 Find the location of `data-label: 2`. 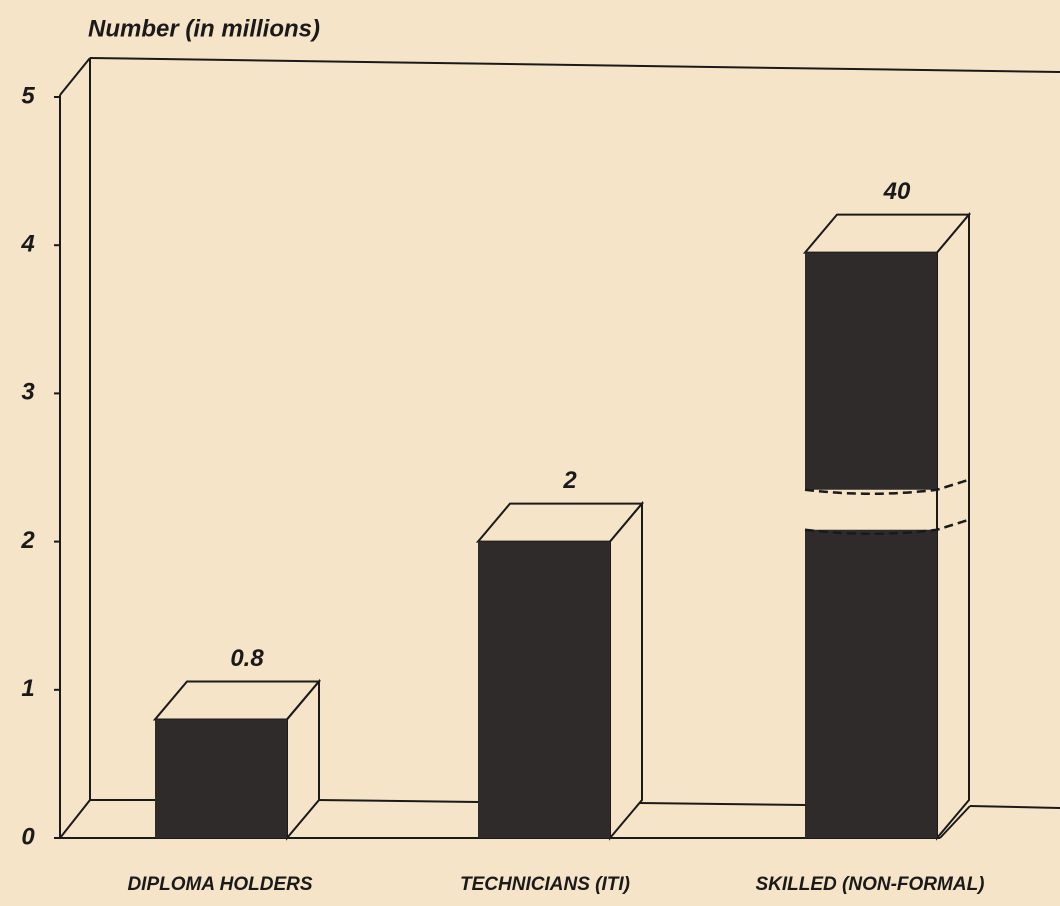

data-label: 2 is located at coordinates (569, 480).